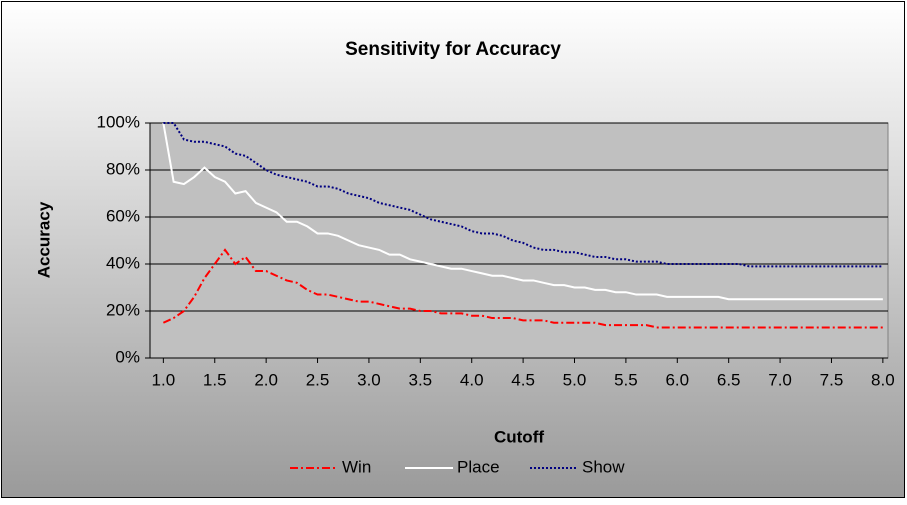 The image size is (907, 505). What do you see at coordinates (164, 379) in the screenshot?
I see `x-tick-label: 1.0` at bounding box center [164, 379].